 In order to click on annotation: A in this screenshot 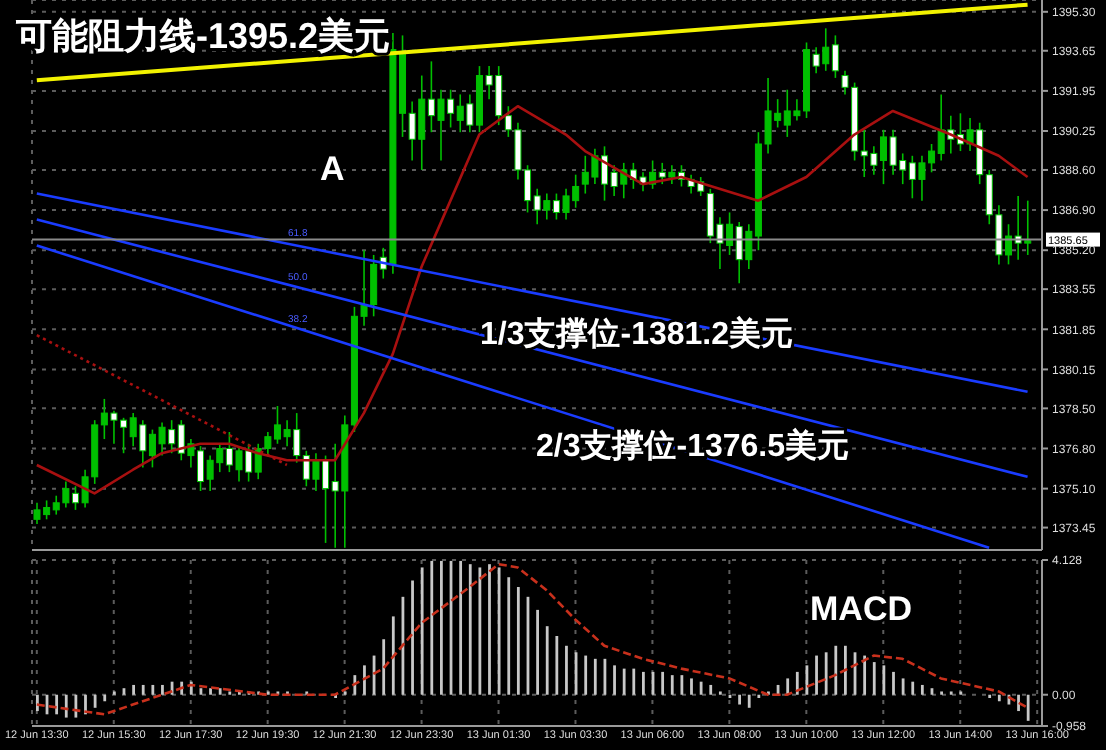, I will do `click(332, 169)`.